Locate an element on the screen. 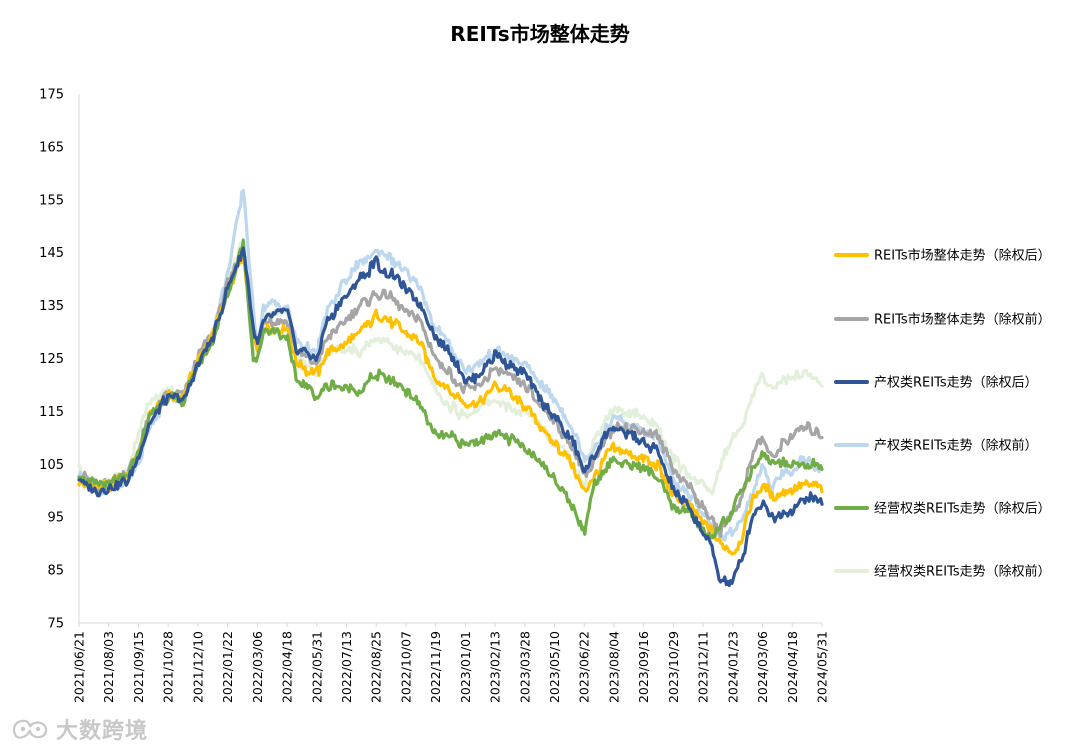 This screenshot has height=749, width=1080. x-tick-label: 2023/06/22 is located at coordinates (584, 667).